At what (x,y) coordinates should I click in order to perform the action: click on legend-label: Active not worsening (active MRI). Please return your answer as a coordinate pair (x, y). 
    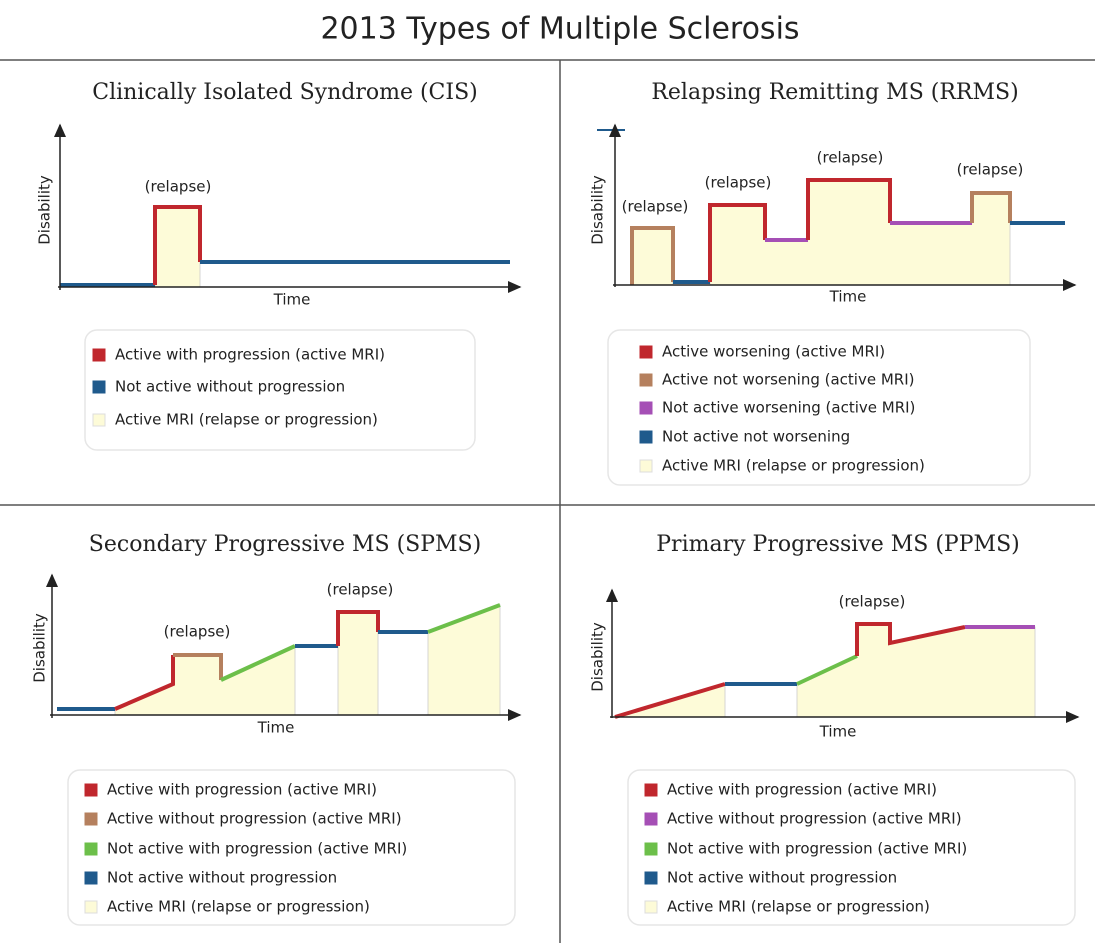
    Looking at the image, I should click on (788, 380).